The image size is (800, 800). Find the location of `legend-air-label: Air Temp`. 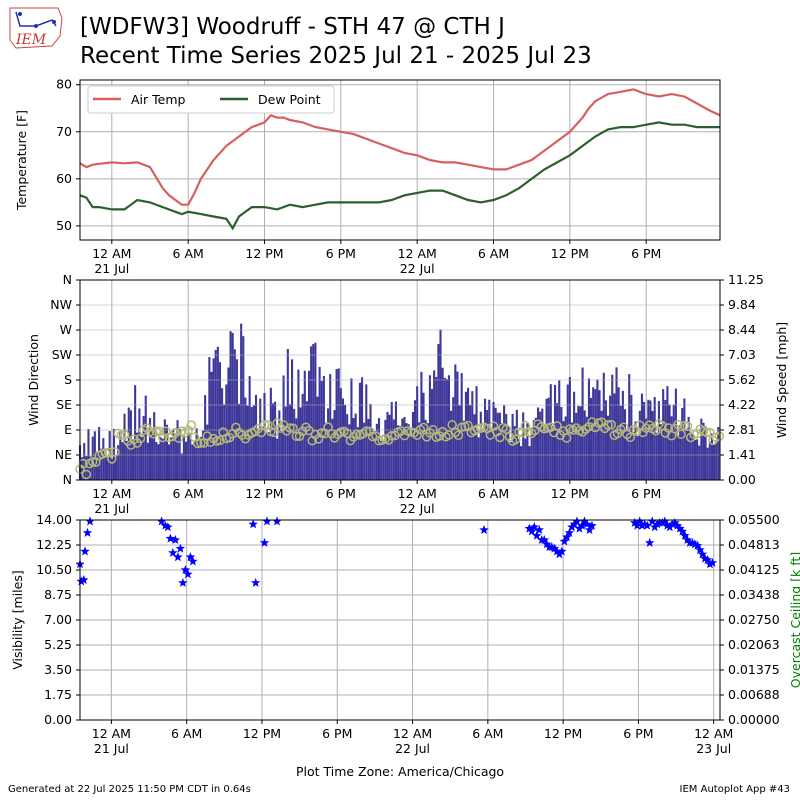

legend-air-label: Air Temp is located at coordinates (158, 99).